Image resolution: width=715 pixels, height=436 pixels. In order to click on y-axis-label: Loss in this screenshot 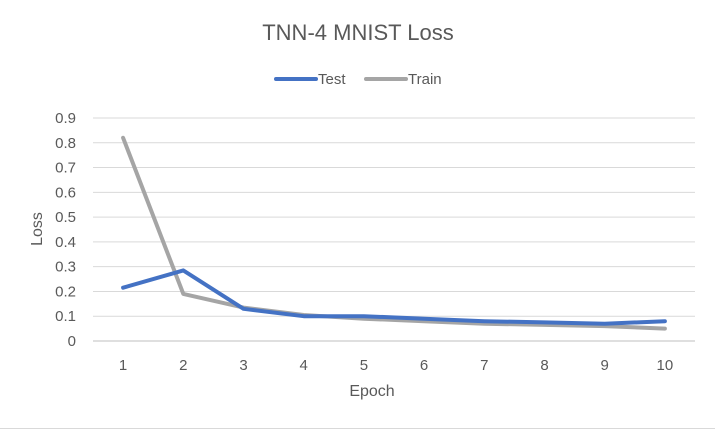, I will do `click(37, 229)`.